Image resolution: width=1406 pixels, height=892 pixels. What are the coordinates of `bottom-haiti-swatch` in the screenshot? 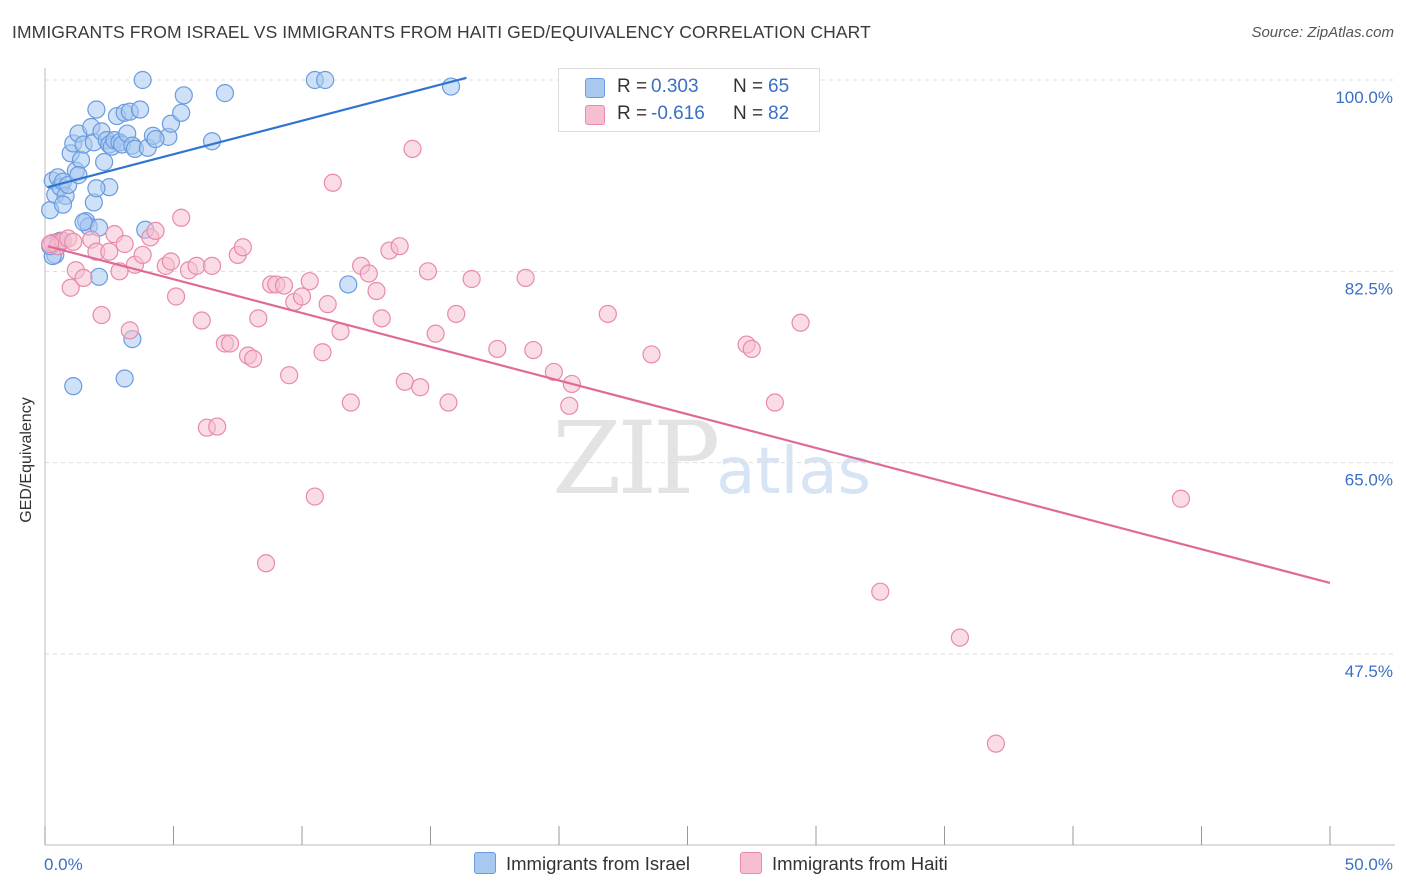 It's located at (751, 863).